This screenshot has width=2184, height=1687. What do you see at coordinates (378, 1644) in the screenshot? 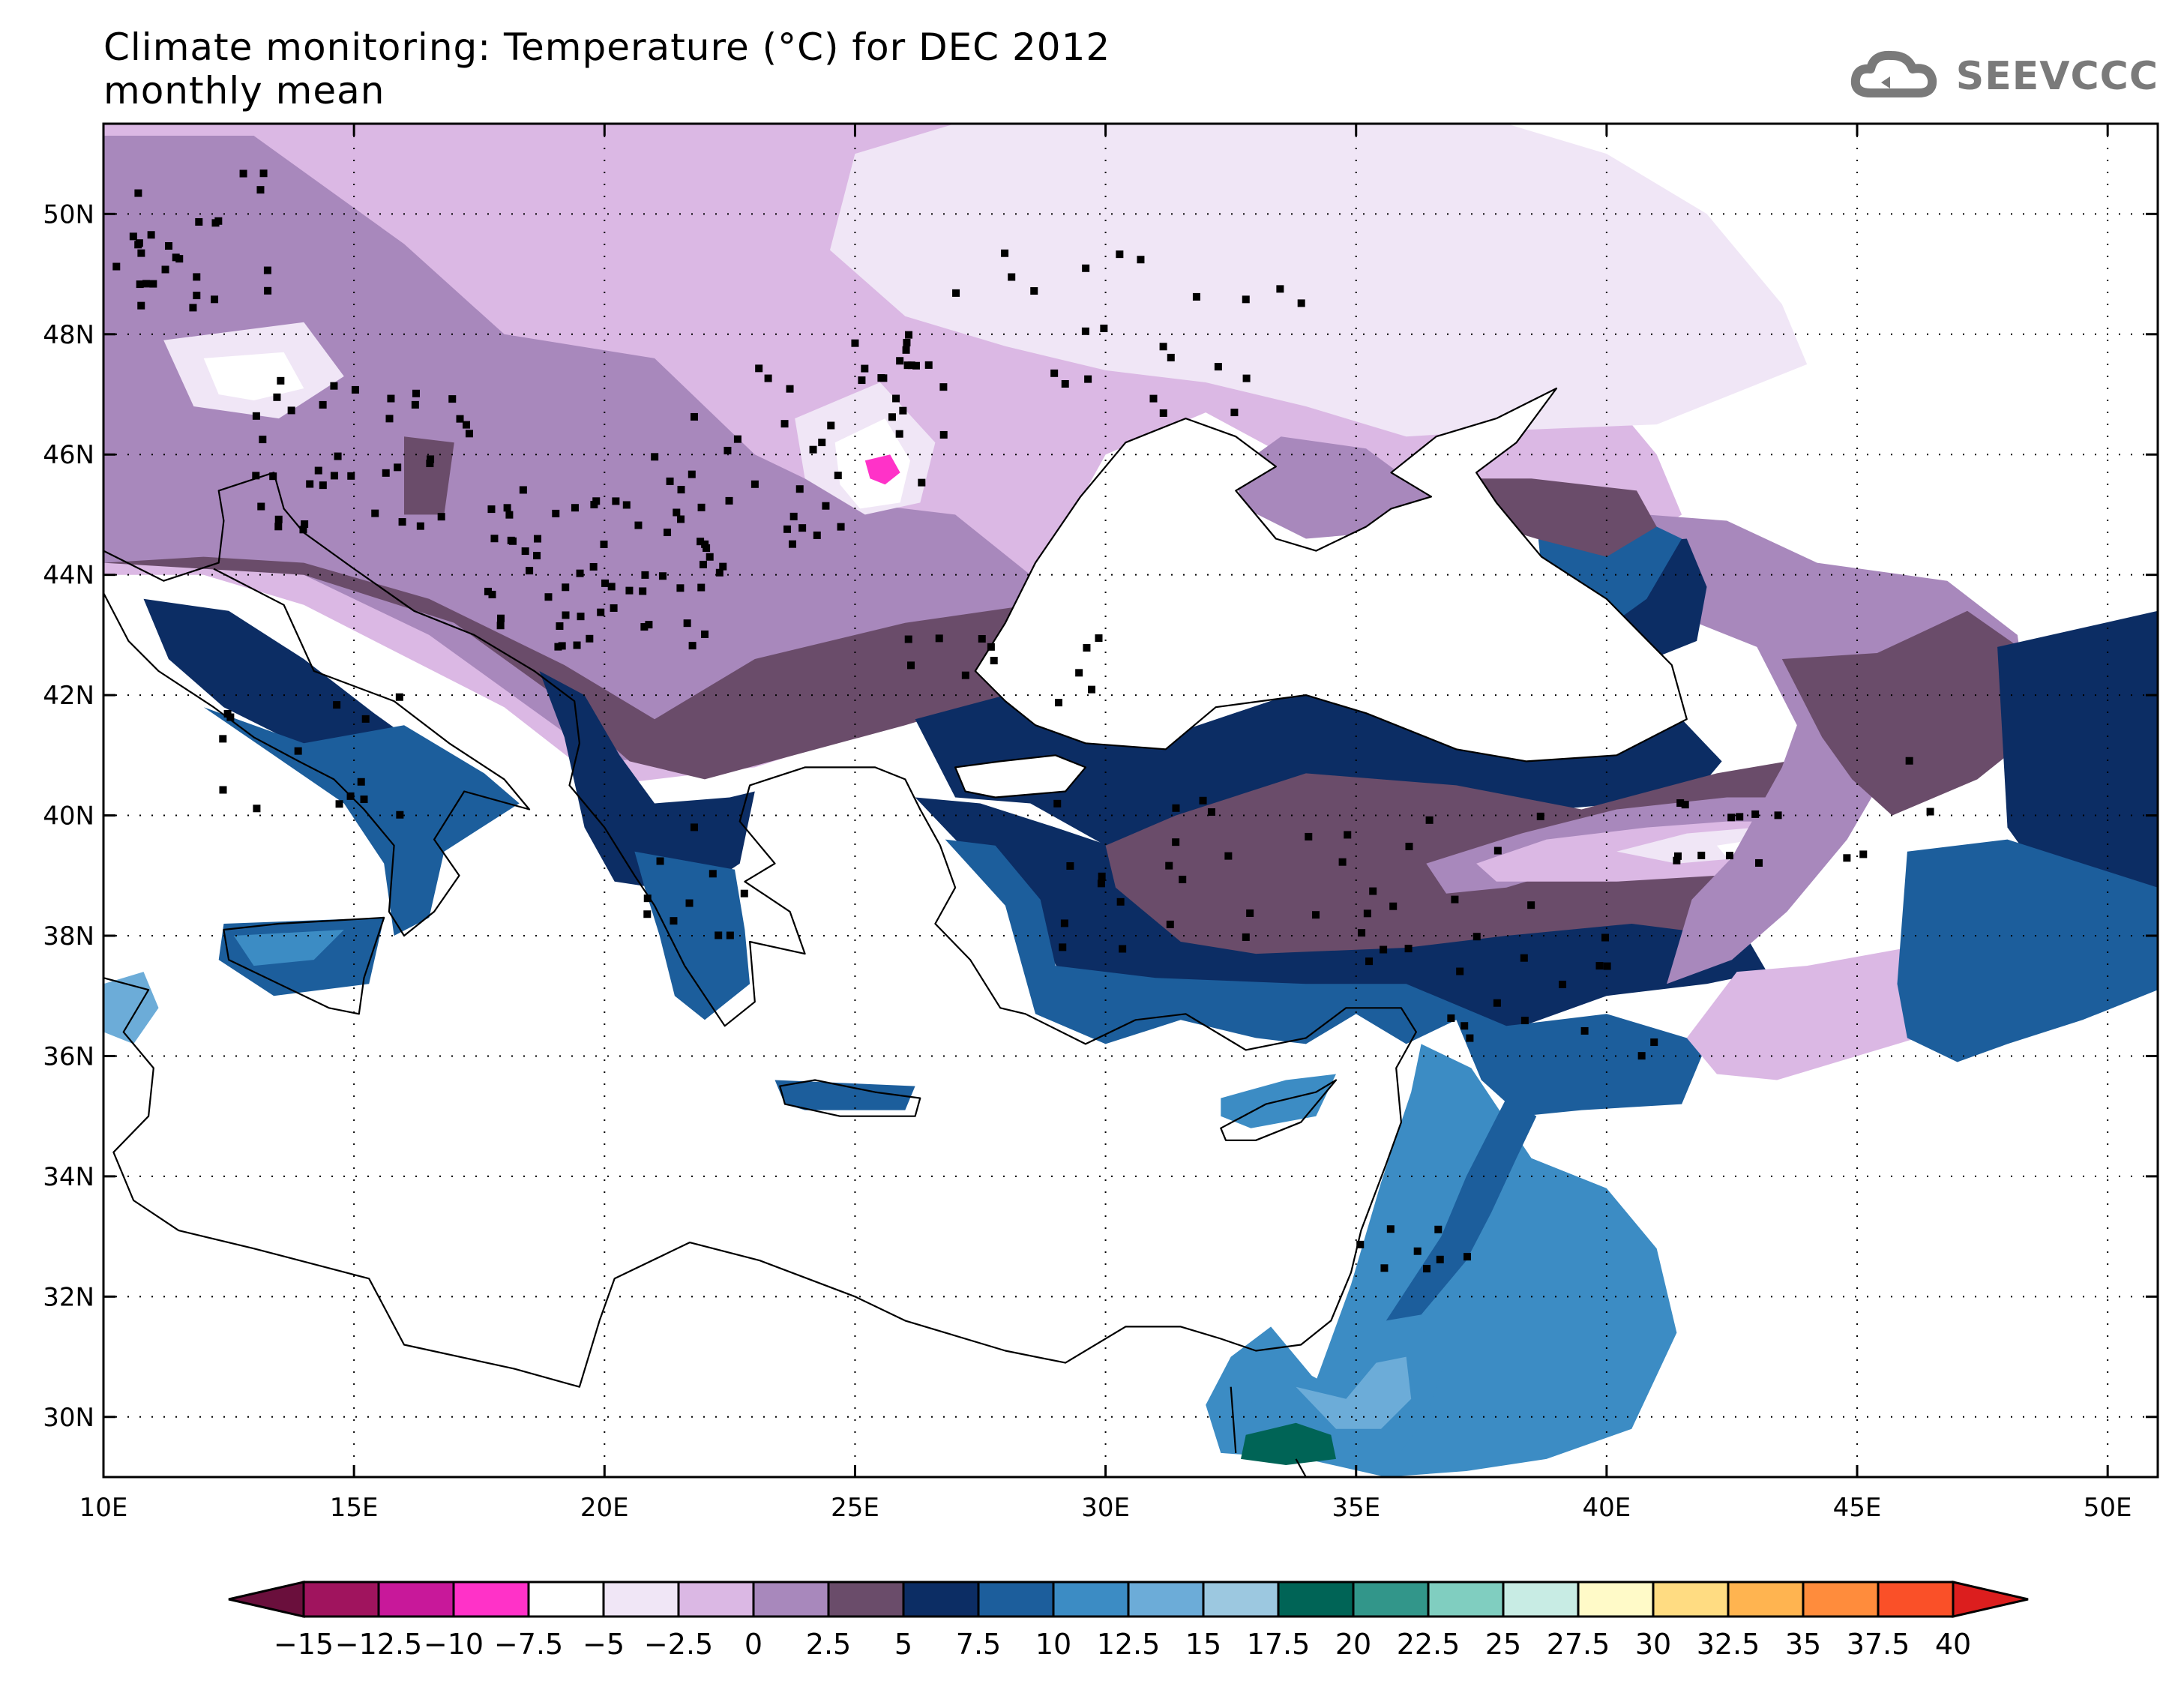
I see `colorbar-label: −12.5` at bounding box center [378, 1644].